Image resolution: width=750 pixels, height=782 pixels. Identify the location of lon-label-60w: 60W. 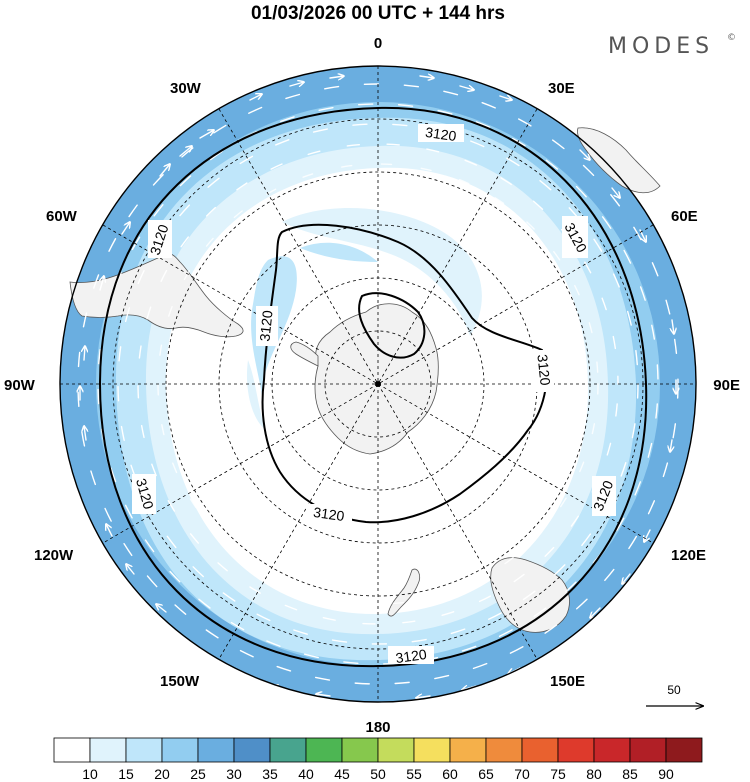
(62, 216).